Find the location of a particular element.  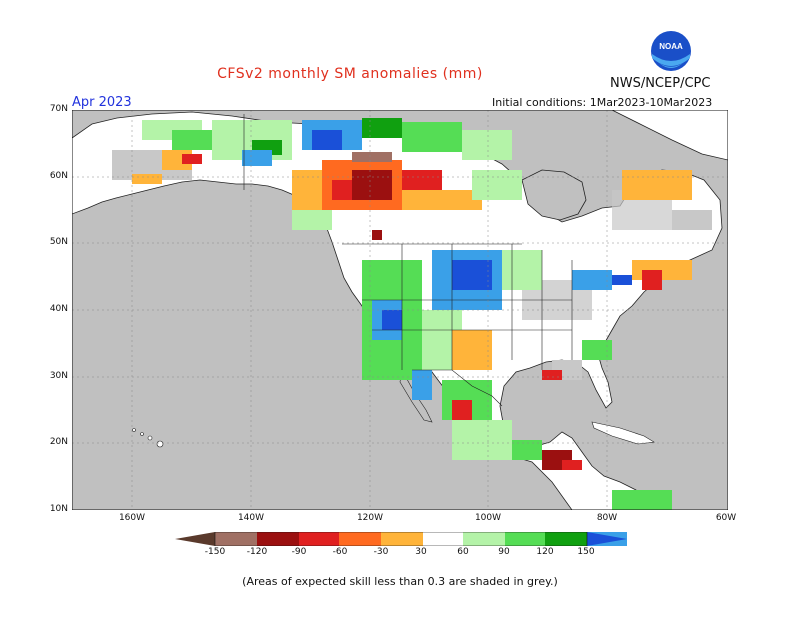

hudson-bay is located at coordinates (554, 195).